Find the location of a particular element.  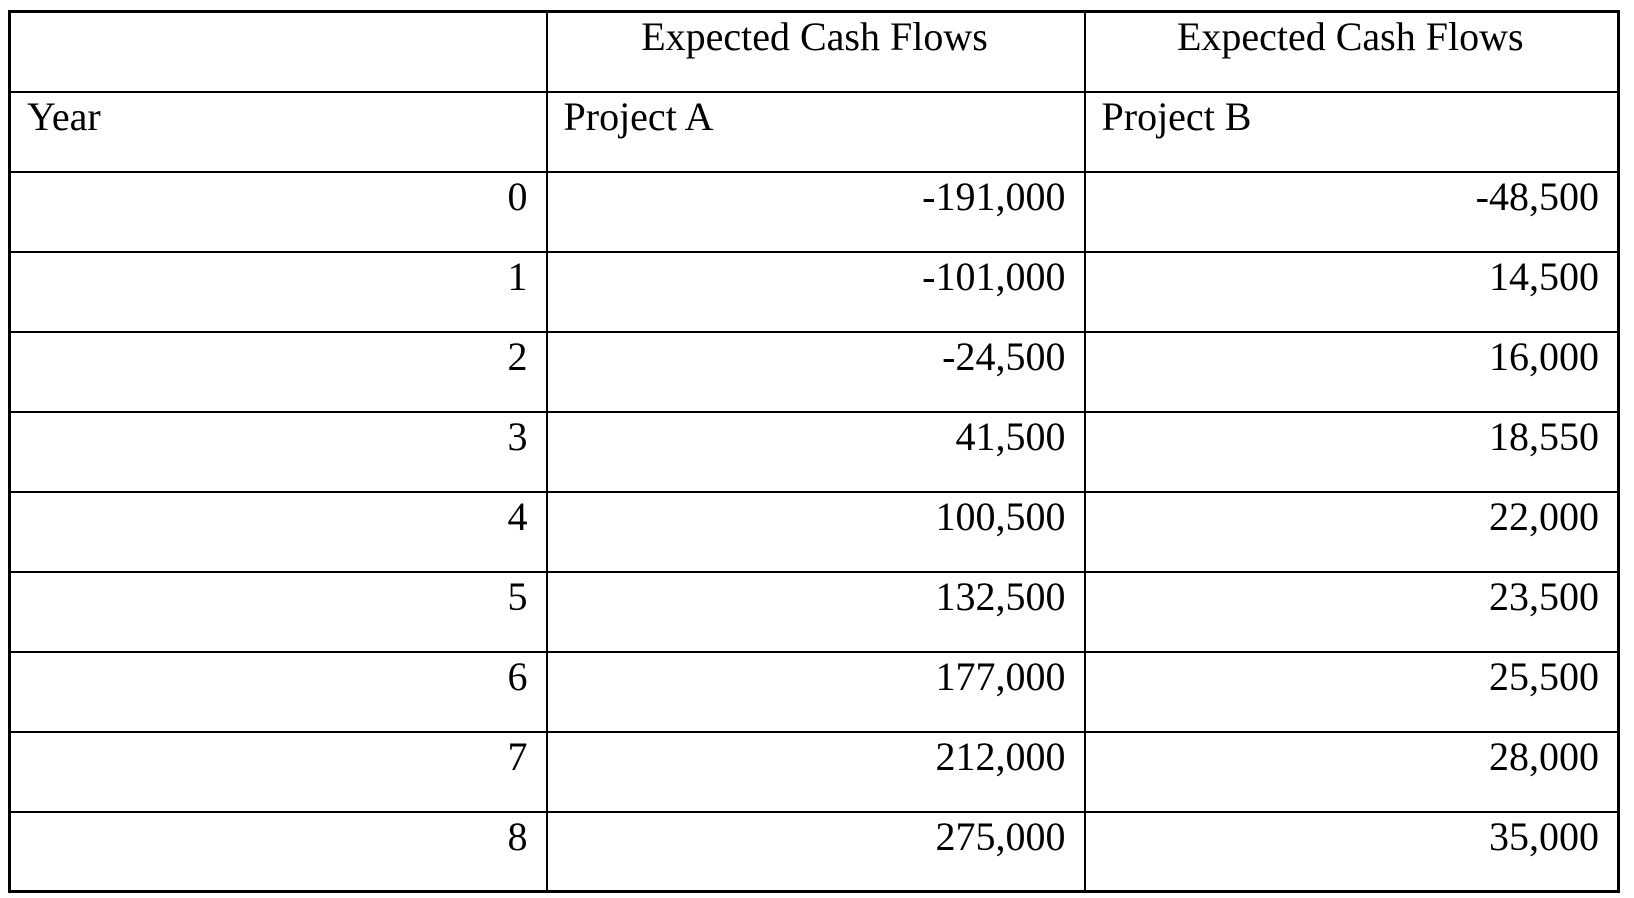

table-row: 3 41,500 18,550 is located at coordinates (814, 451).